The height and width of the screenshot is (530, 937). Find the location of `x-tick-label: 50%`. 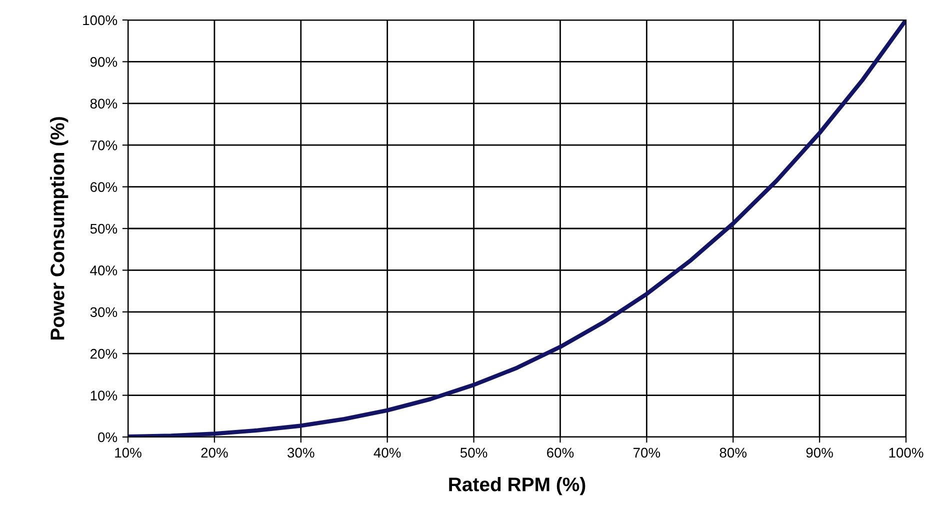

x-tick-label: 50% is located at coordinates (474, 453).